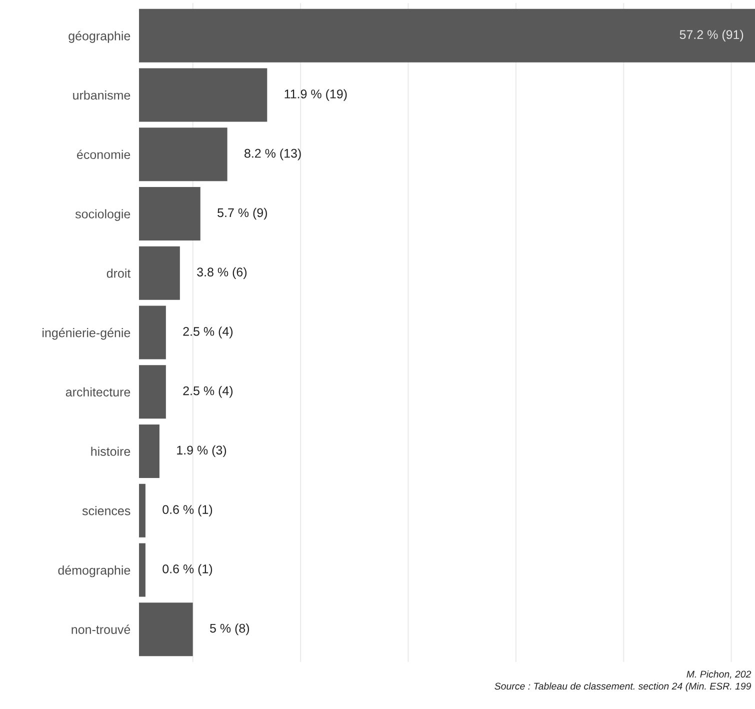 The width and height of the screenshot is (755, 709). Describe the element at coordinates (103, 155) in the screenshot. I see `y-tick-label: économie` at that location.